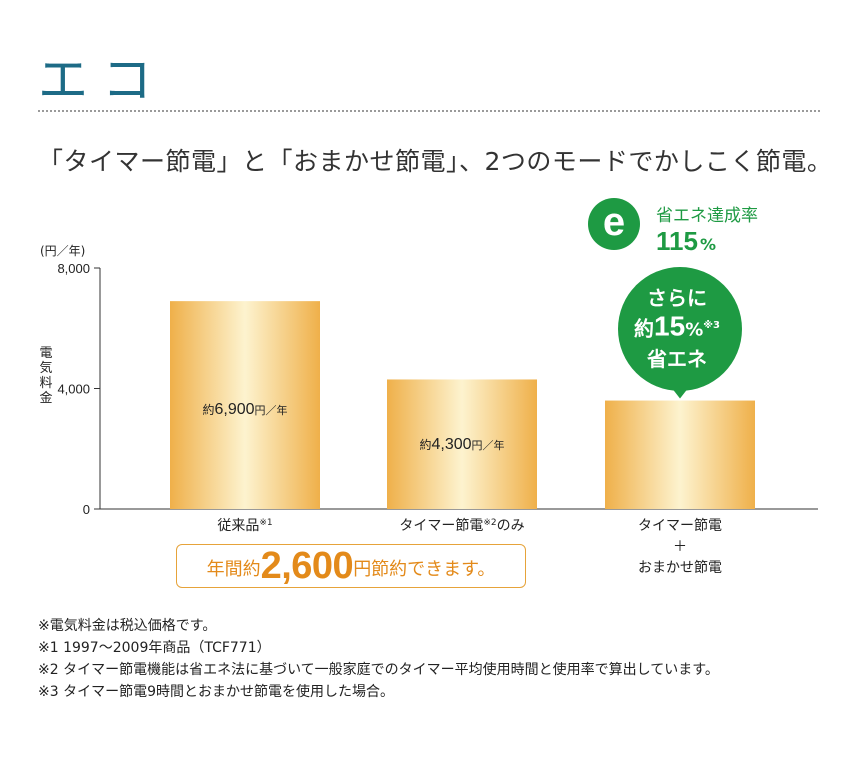 The height and width of the screenshot is (777, 852). I want to click on savings-box, so click(351, 566).